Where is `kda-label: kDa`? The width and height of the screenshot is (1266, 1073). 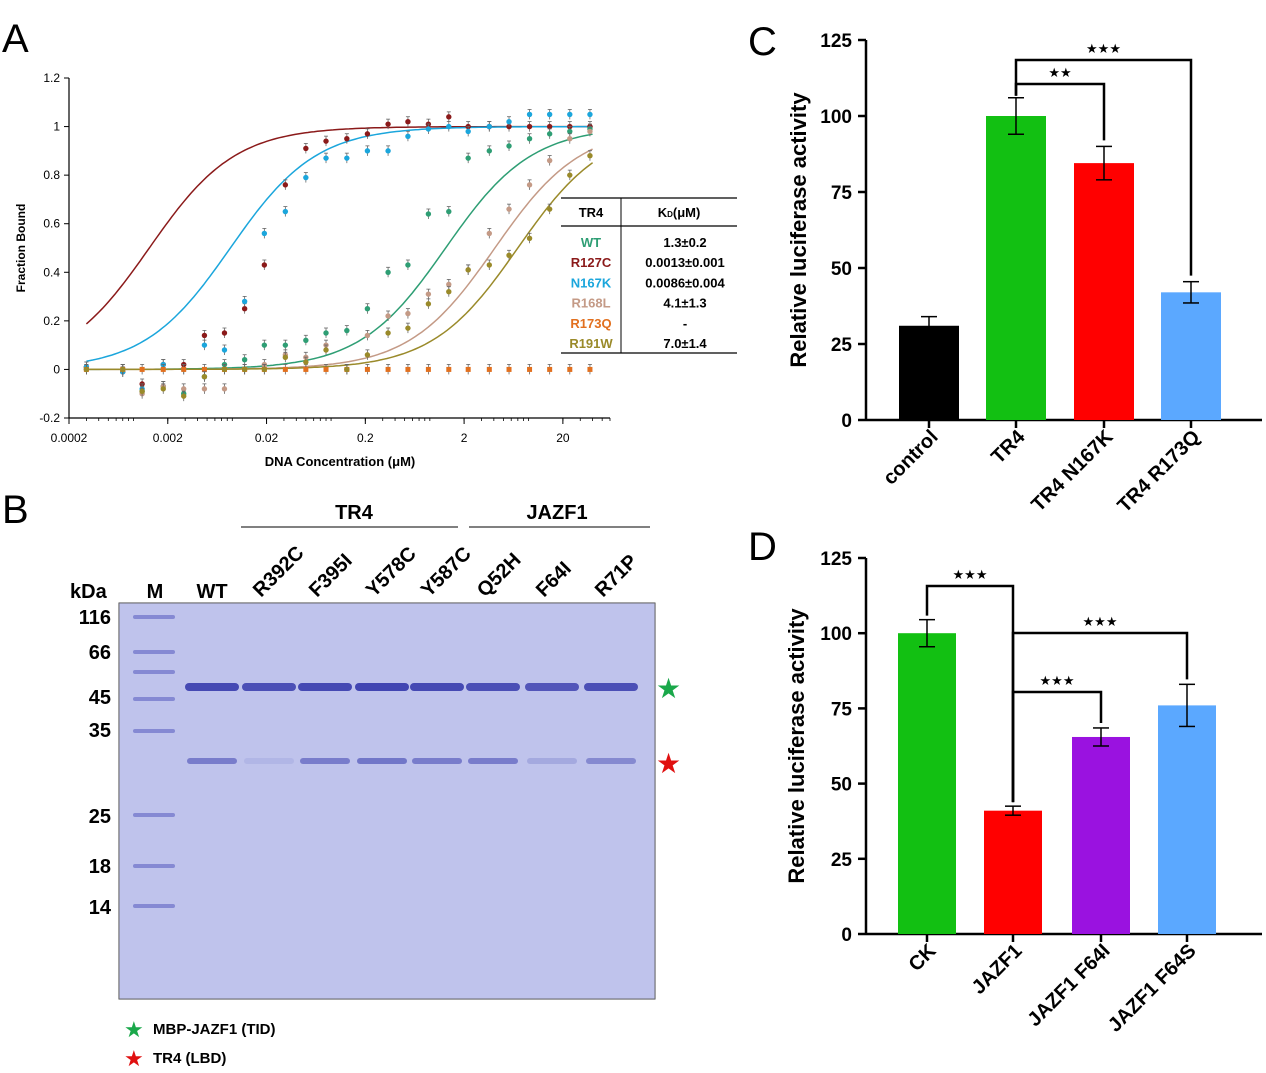
kda-label: kDa is located at coordinates (89, 592).